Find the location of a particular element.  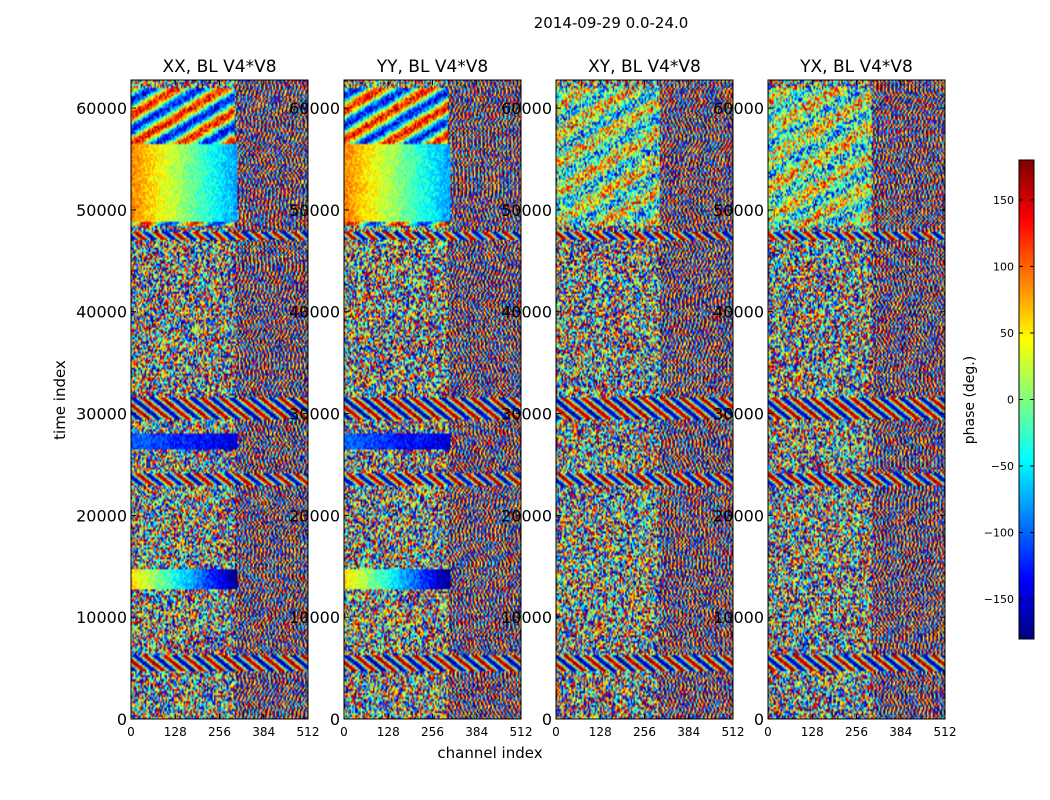

colorbar-tick-label: −100 is located at coordinates (999, 533).